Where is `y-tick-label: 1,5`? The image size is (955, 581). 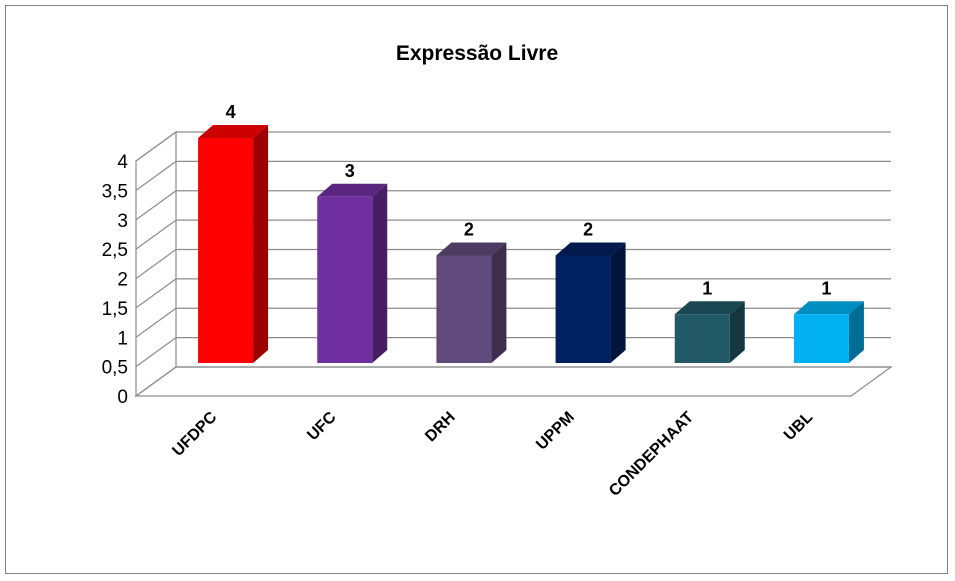
y-tick-label: 1,5 is located at coordinates (115, 309).